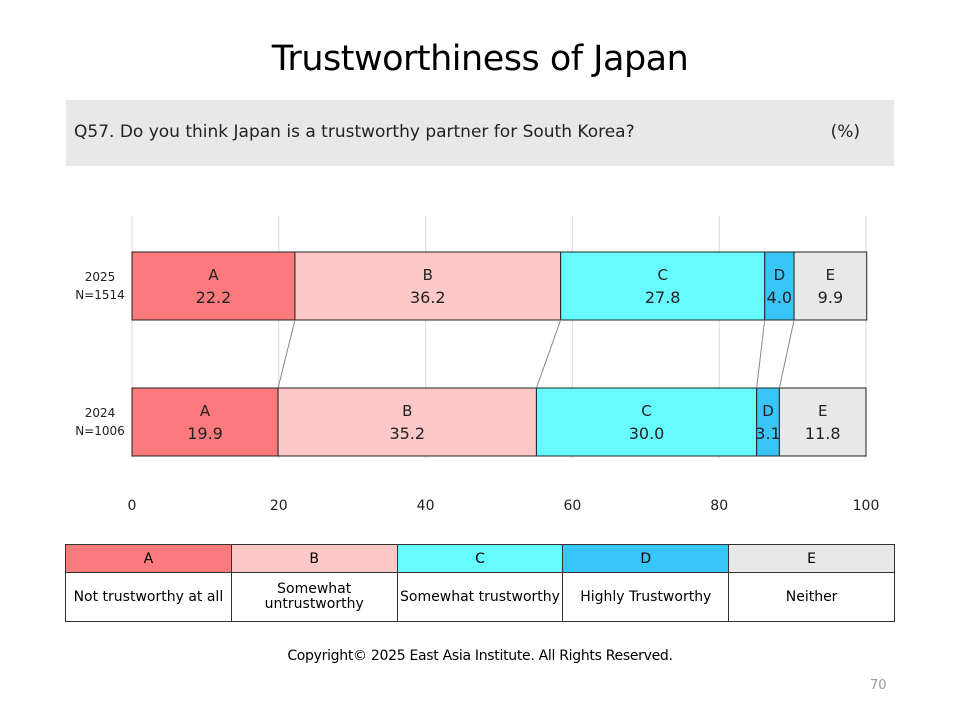 The height and width of the screenshot is (720, 960). I want to click on data-label-2024-b: 35.2, so click(407, 433).